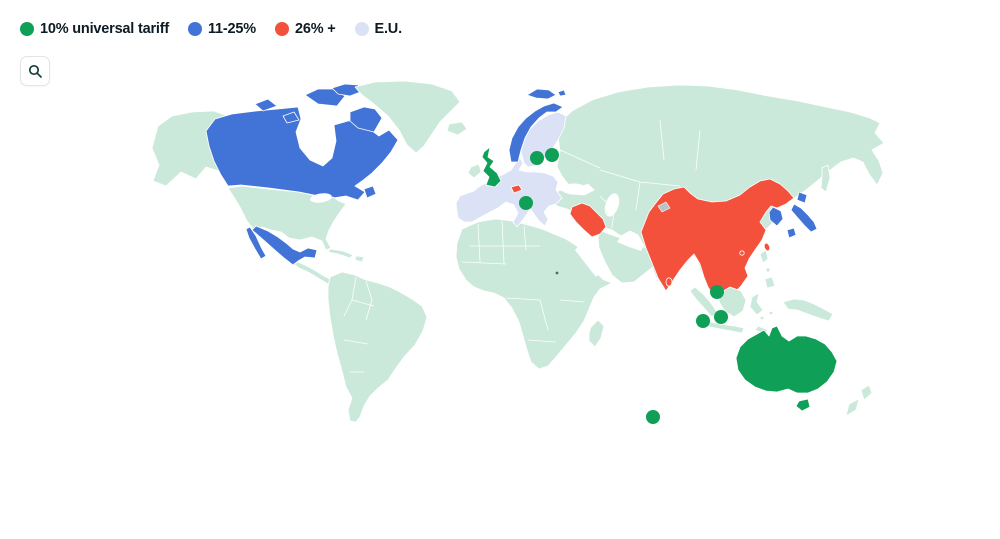 The height and width of the screenshot is (539, 1000). I want to click on legend-item-tariff-10: 10% universal tariff, so click(94, 29).